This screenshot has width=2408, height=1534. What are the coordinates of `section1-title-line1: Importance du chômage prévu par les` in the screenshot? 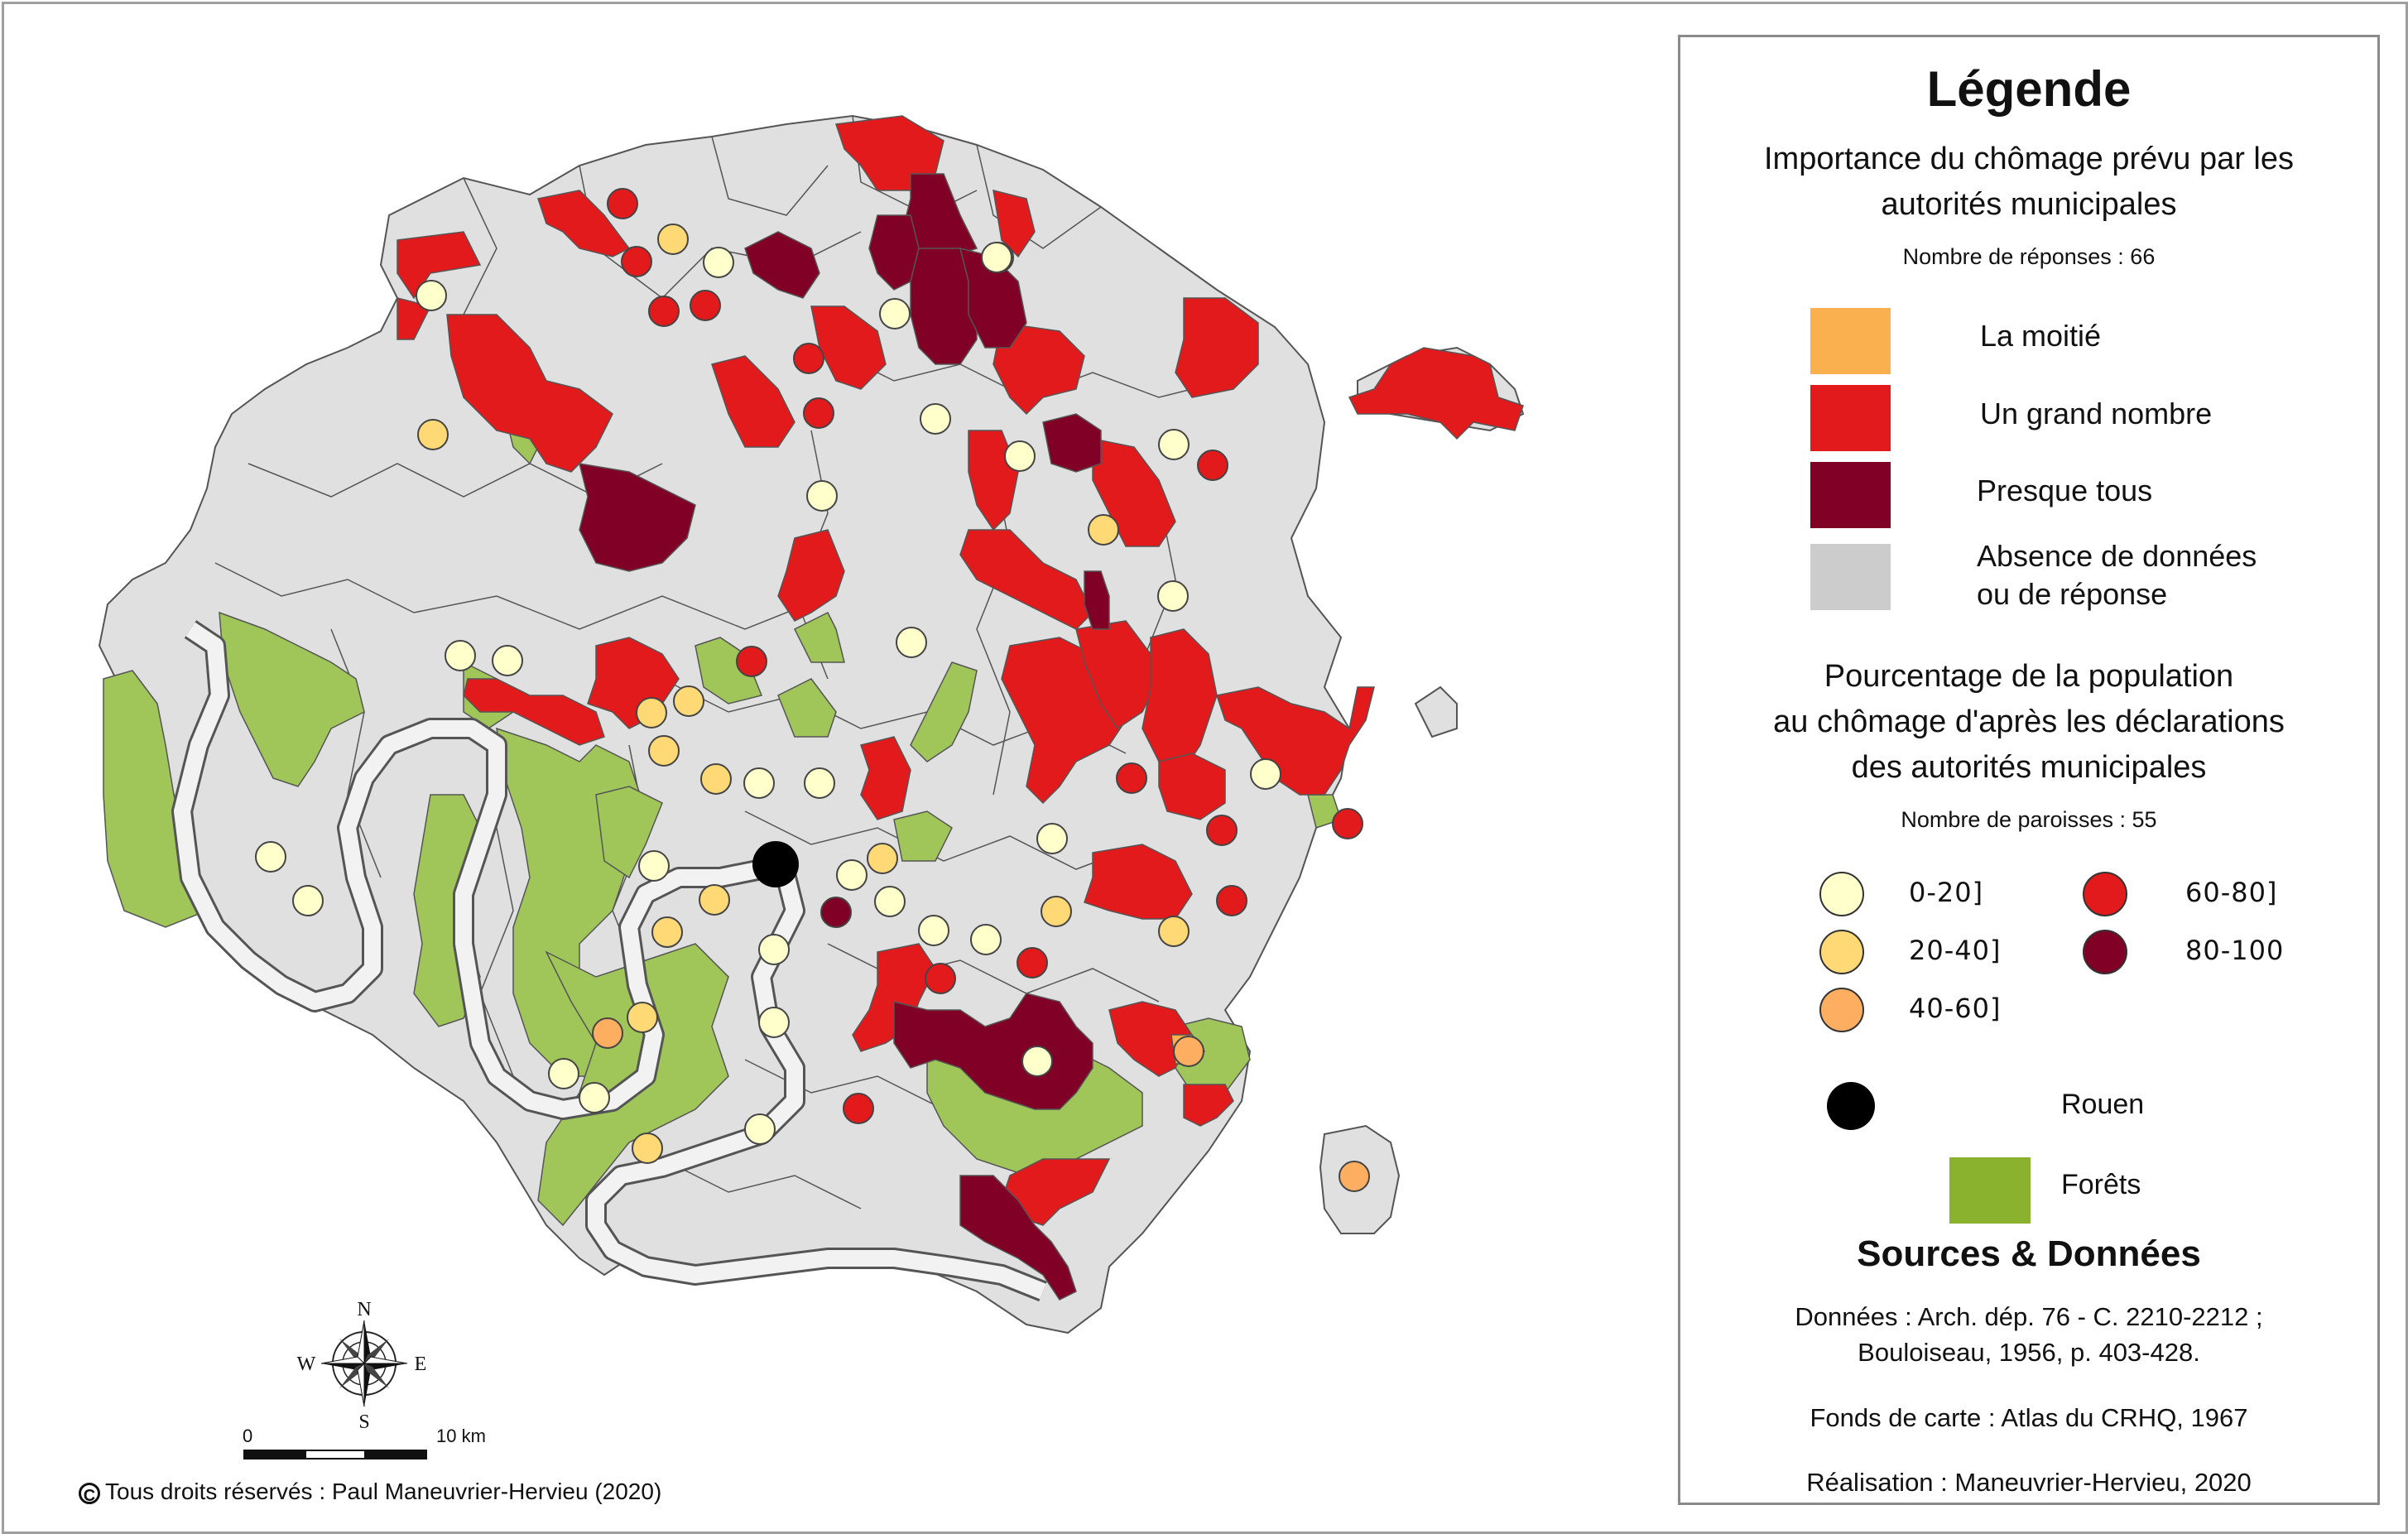 It's located at (2029, 159).